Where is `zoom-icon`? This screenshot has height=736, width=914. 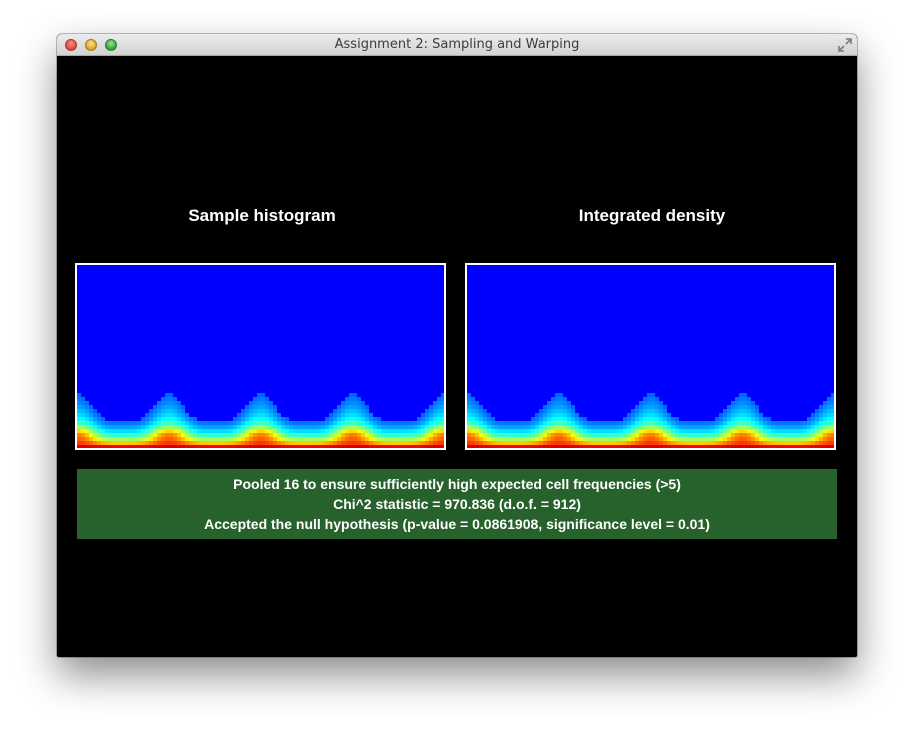 zoom-icon is located at coordinates (111, 45).